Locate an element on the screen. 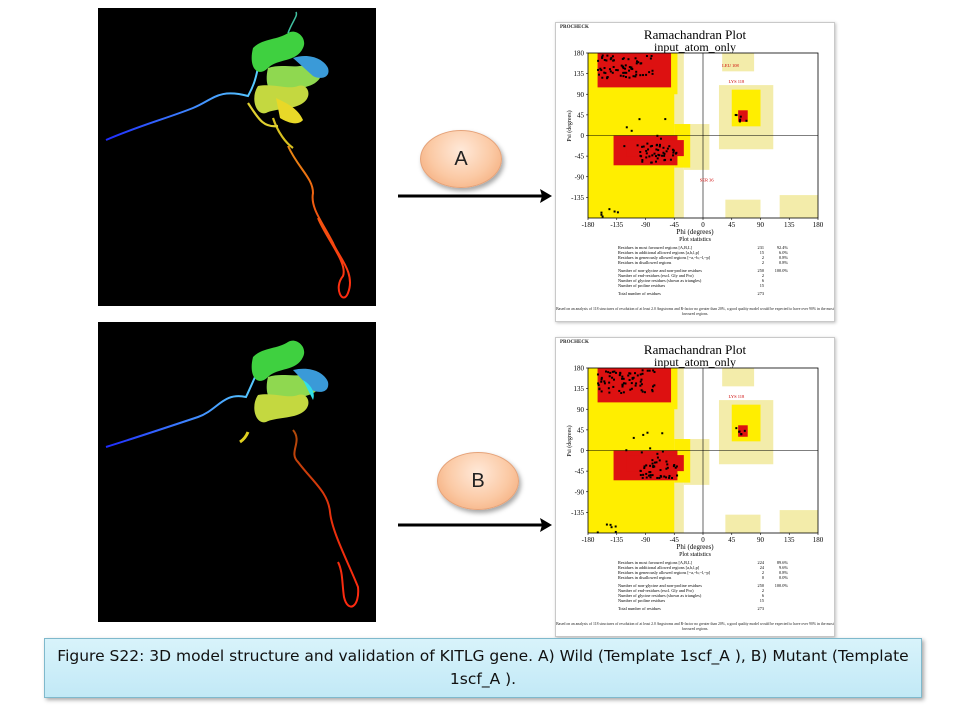  y-tick-label: 90 is located at coordinates (581, 410).